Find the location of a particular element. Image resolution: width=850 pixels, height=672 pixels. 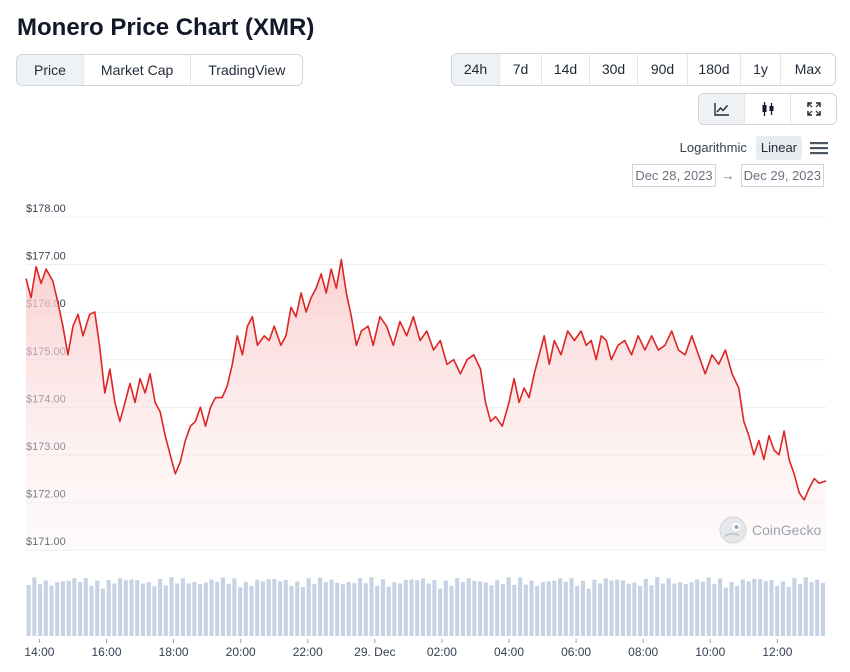

fullscreen-button is located at coordinates (813, 109).